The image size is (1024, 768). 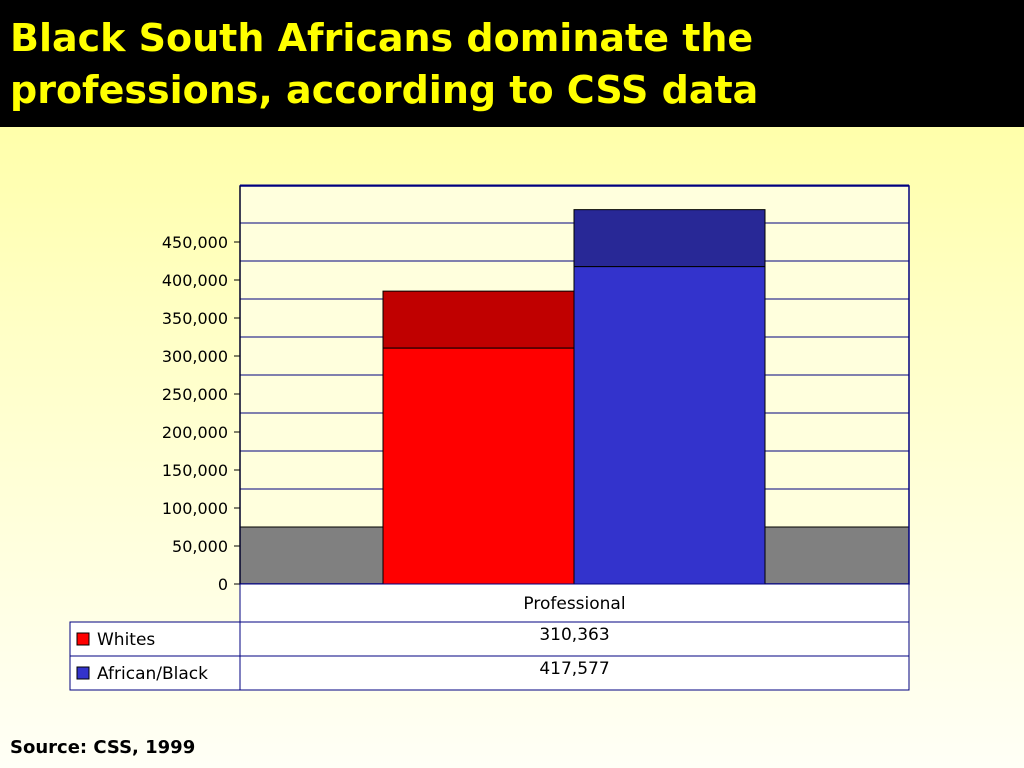 I want to click on bar-top-whites, so click(x=478, y=319).